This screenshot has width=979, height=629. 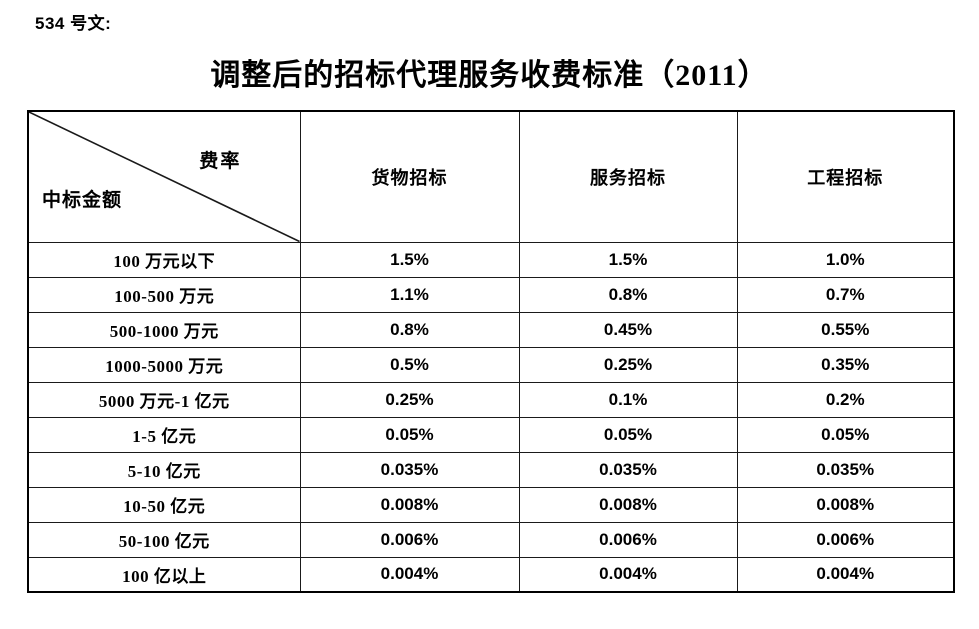 I want to click on row-label-amount-range: 100-500 万元, so click(x=164, y=294).